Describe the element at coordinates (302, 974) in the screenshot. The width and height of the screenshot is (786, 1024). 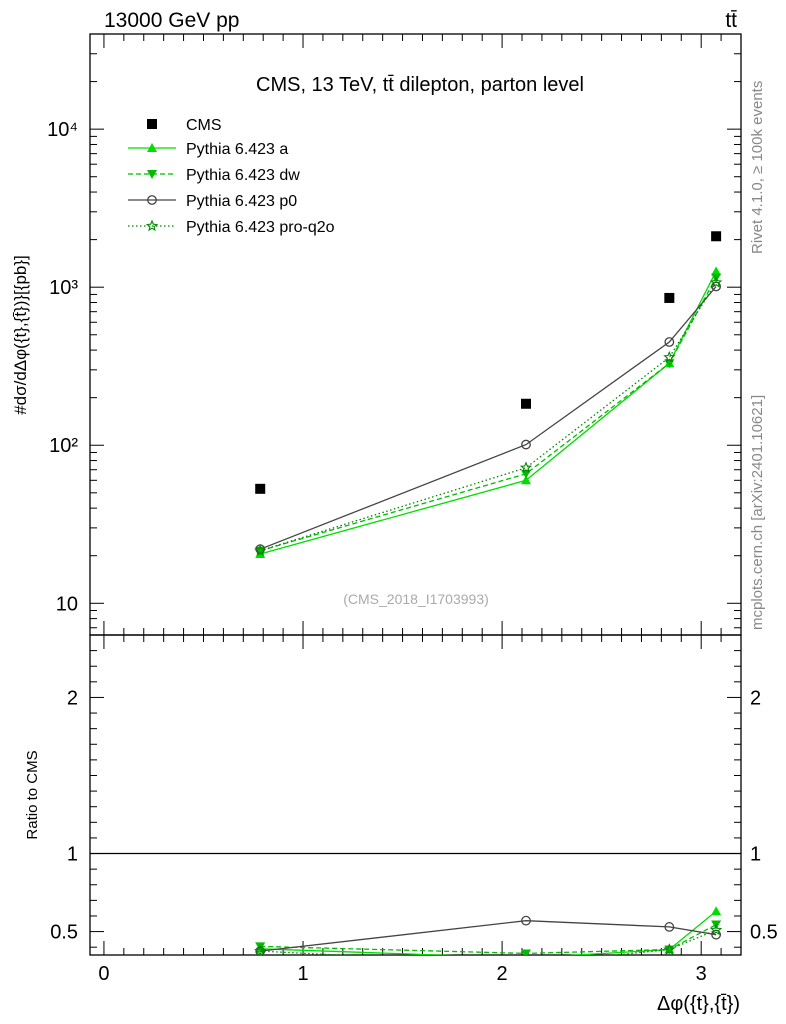
I see `x-tick-label: 1` at that location.